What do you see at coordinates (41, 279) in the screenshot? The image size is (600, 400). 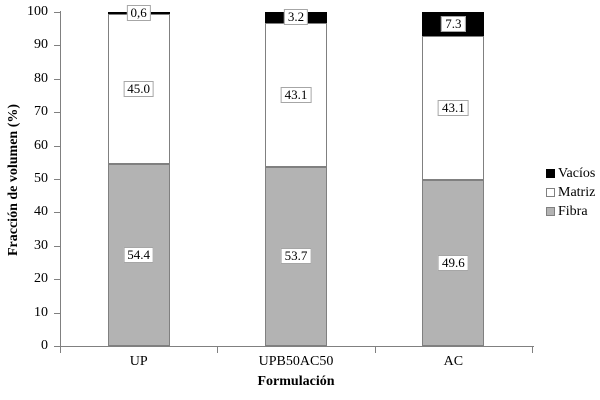 I see `y-tick-label: 20` at bounding box center [41, 279].